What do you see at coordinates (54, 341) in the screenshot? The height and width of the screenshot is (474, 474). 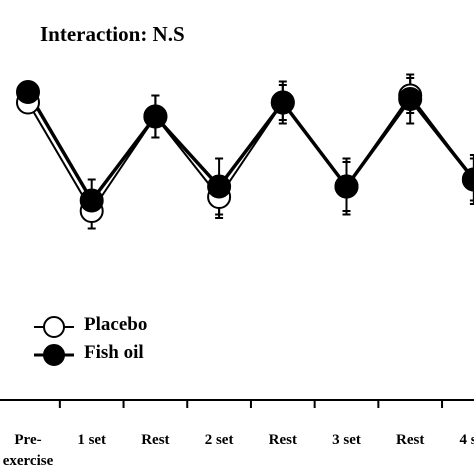 I see `legend` at bounding box center [54, 341].